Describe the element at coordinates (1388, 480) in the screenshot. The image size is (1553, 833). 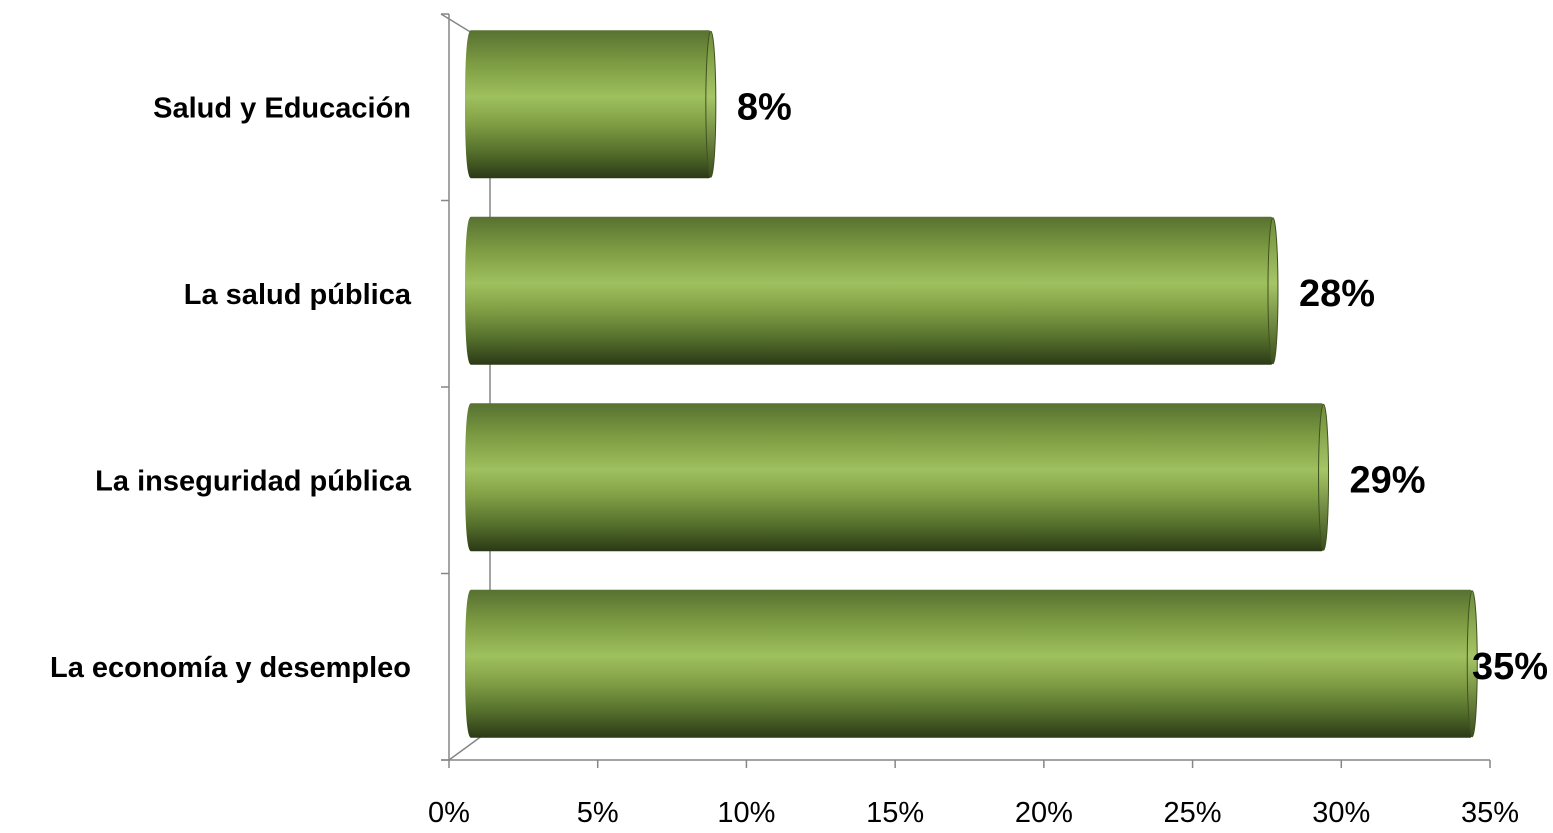
I see `value-label: 29%` at that location.